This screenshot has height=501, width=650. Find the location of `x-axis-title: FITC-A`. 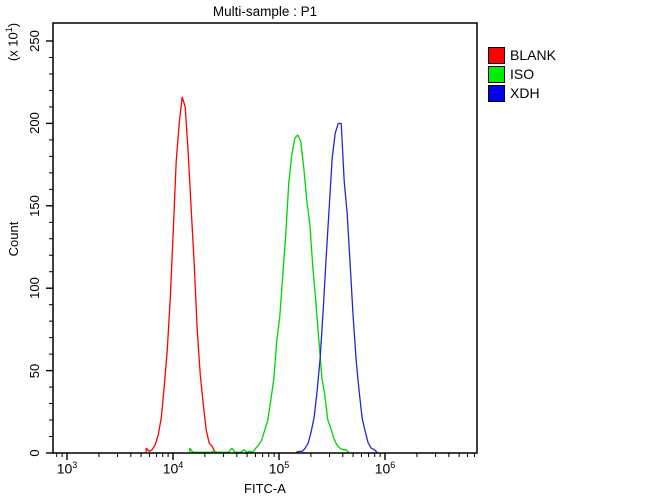

x-axis-title: FITC-A is located at coordinates (265, 488).